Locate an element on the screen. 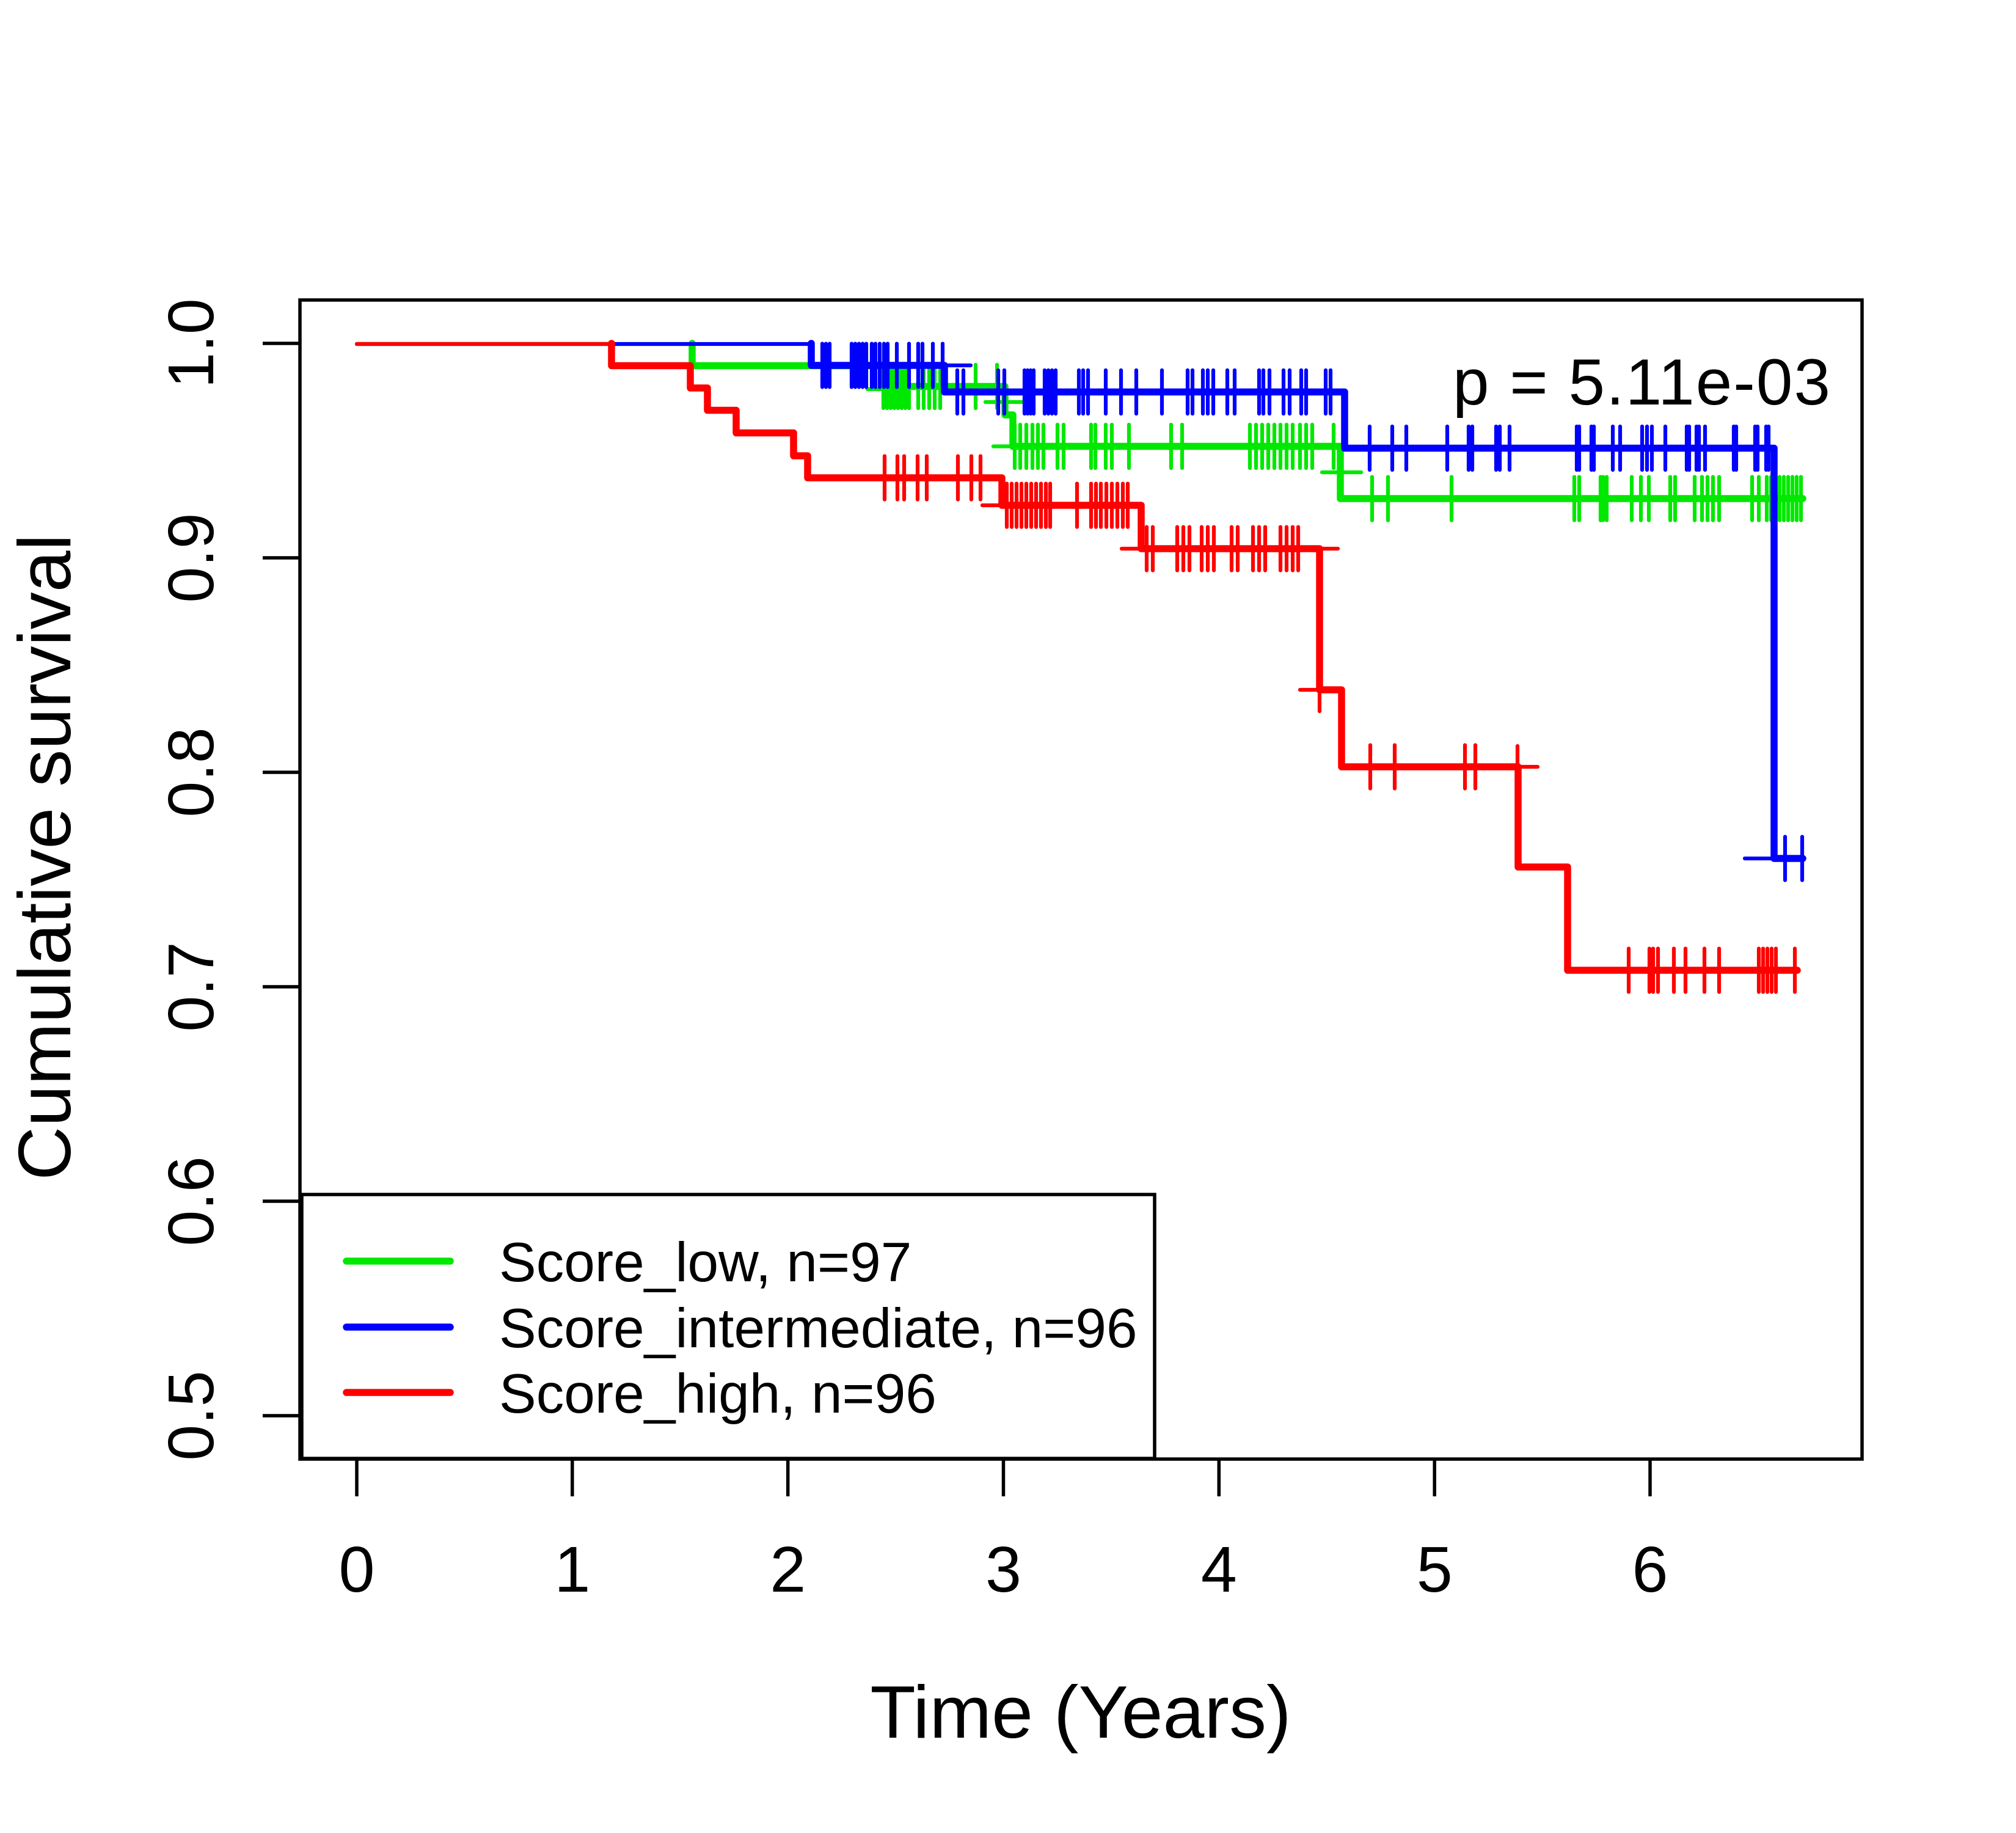 The width and height of the screenshot is (2016, 1833). svg-text: 1.0 is located at coordinates (191, 343).